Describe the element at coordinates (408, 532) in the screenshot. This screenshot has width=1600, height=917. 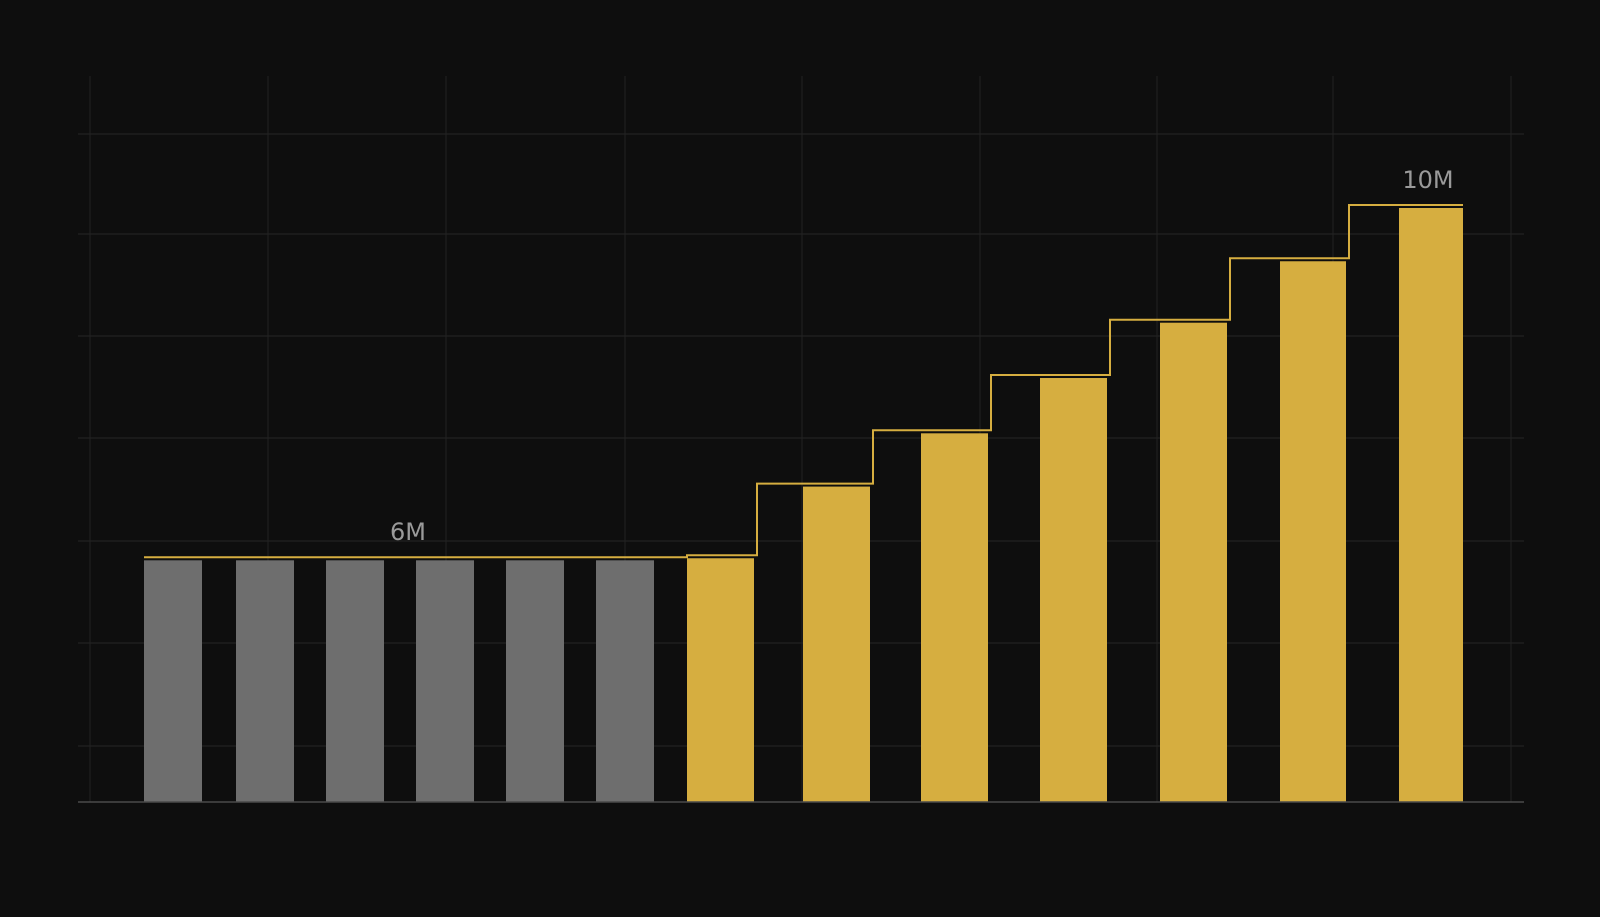
I see `value-label-1: 6M` at that location.